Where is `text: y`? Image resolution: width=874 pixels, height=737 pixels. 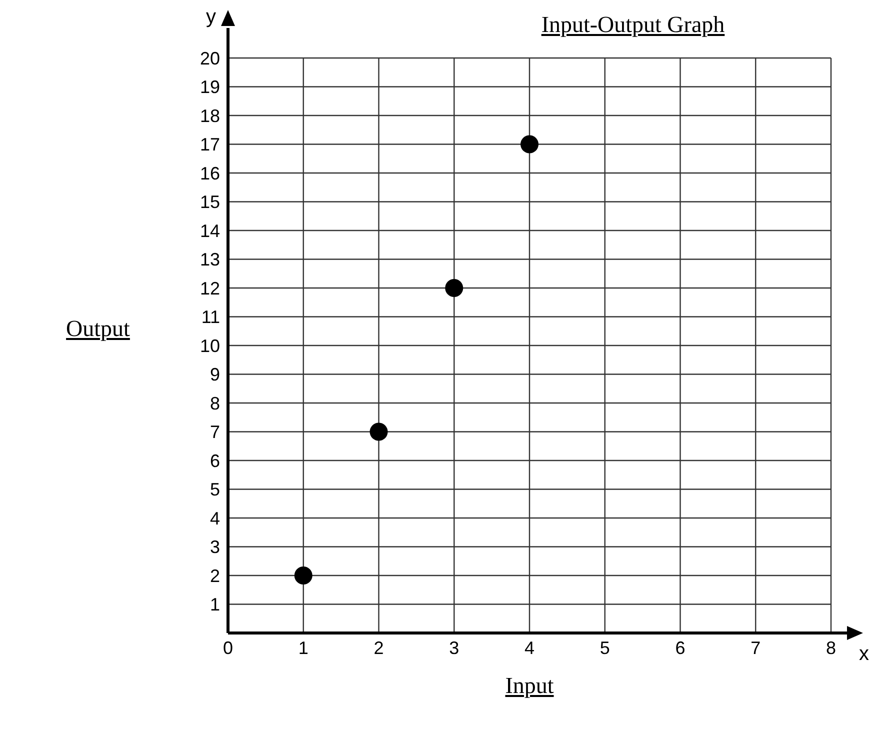
text: y is located at coordinates (211, 17).